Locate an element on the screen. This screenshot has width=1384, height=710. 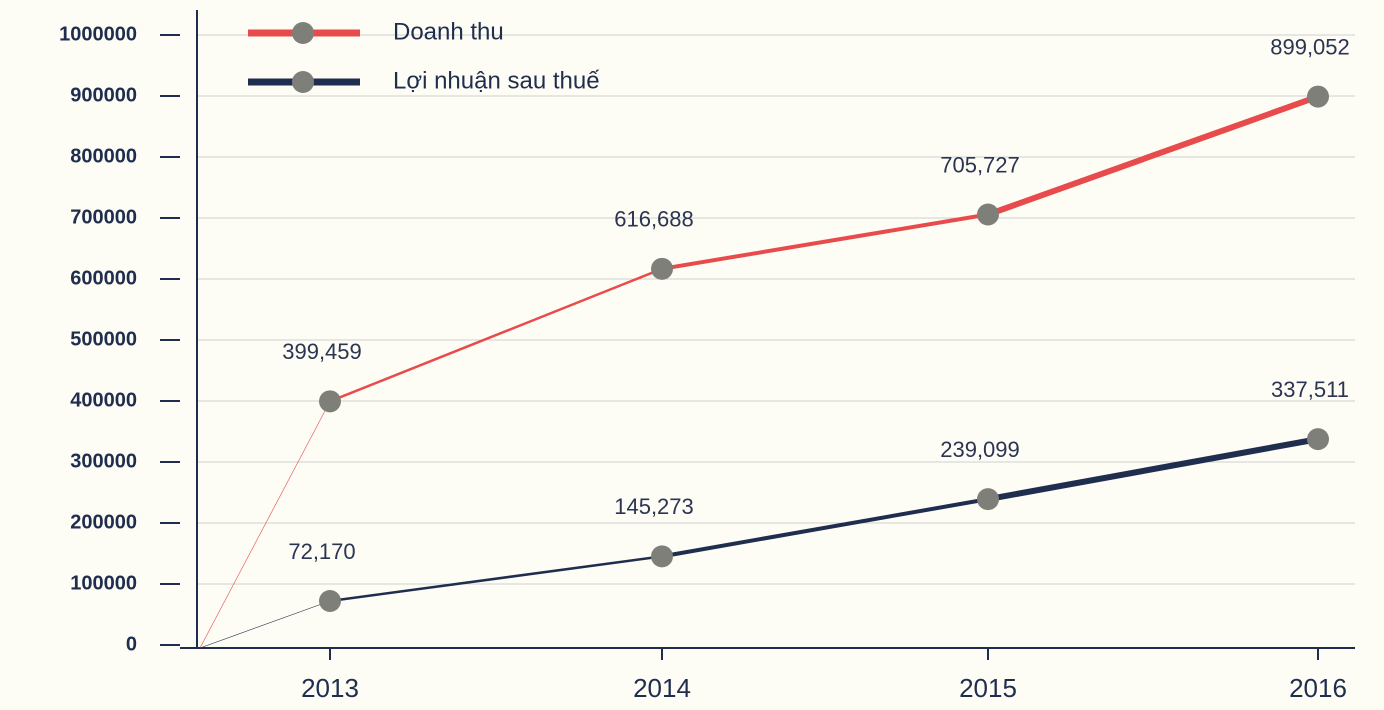
y-tick-label: 800000 is located at coordinates (103, 156).